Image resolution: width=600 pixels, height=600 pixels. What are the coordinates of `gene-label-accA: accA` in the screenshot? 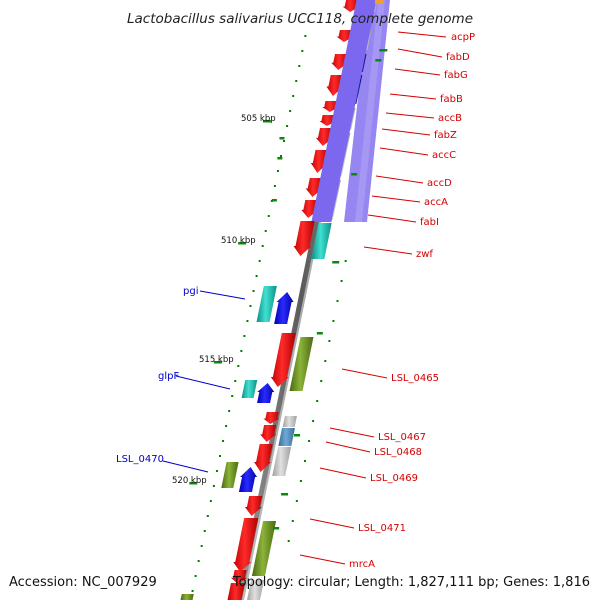 It's located at (436, 202).